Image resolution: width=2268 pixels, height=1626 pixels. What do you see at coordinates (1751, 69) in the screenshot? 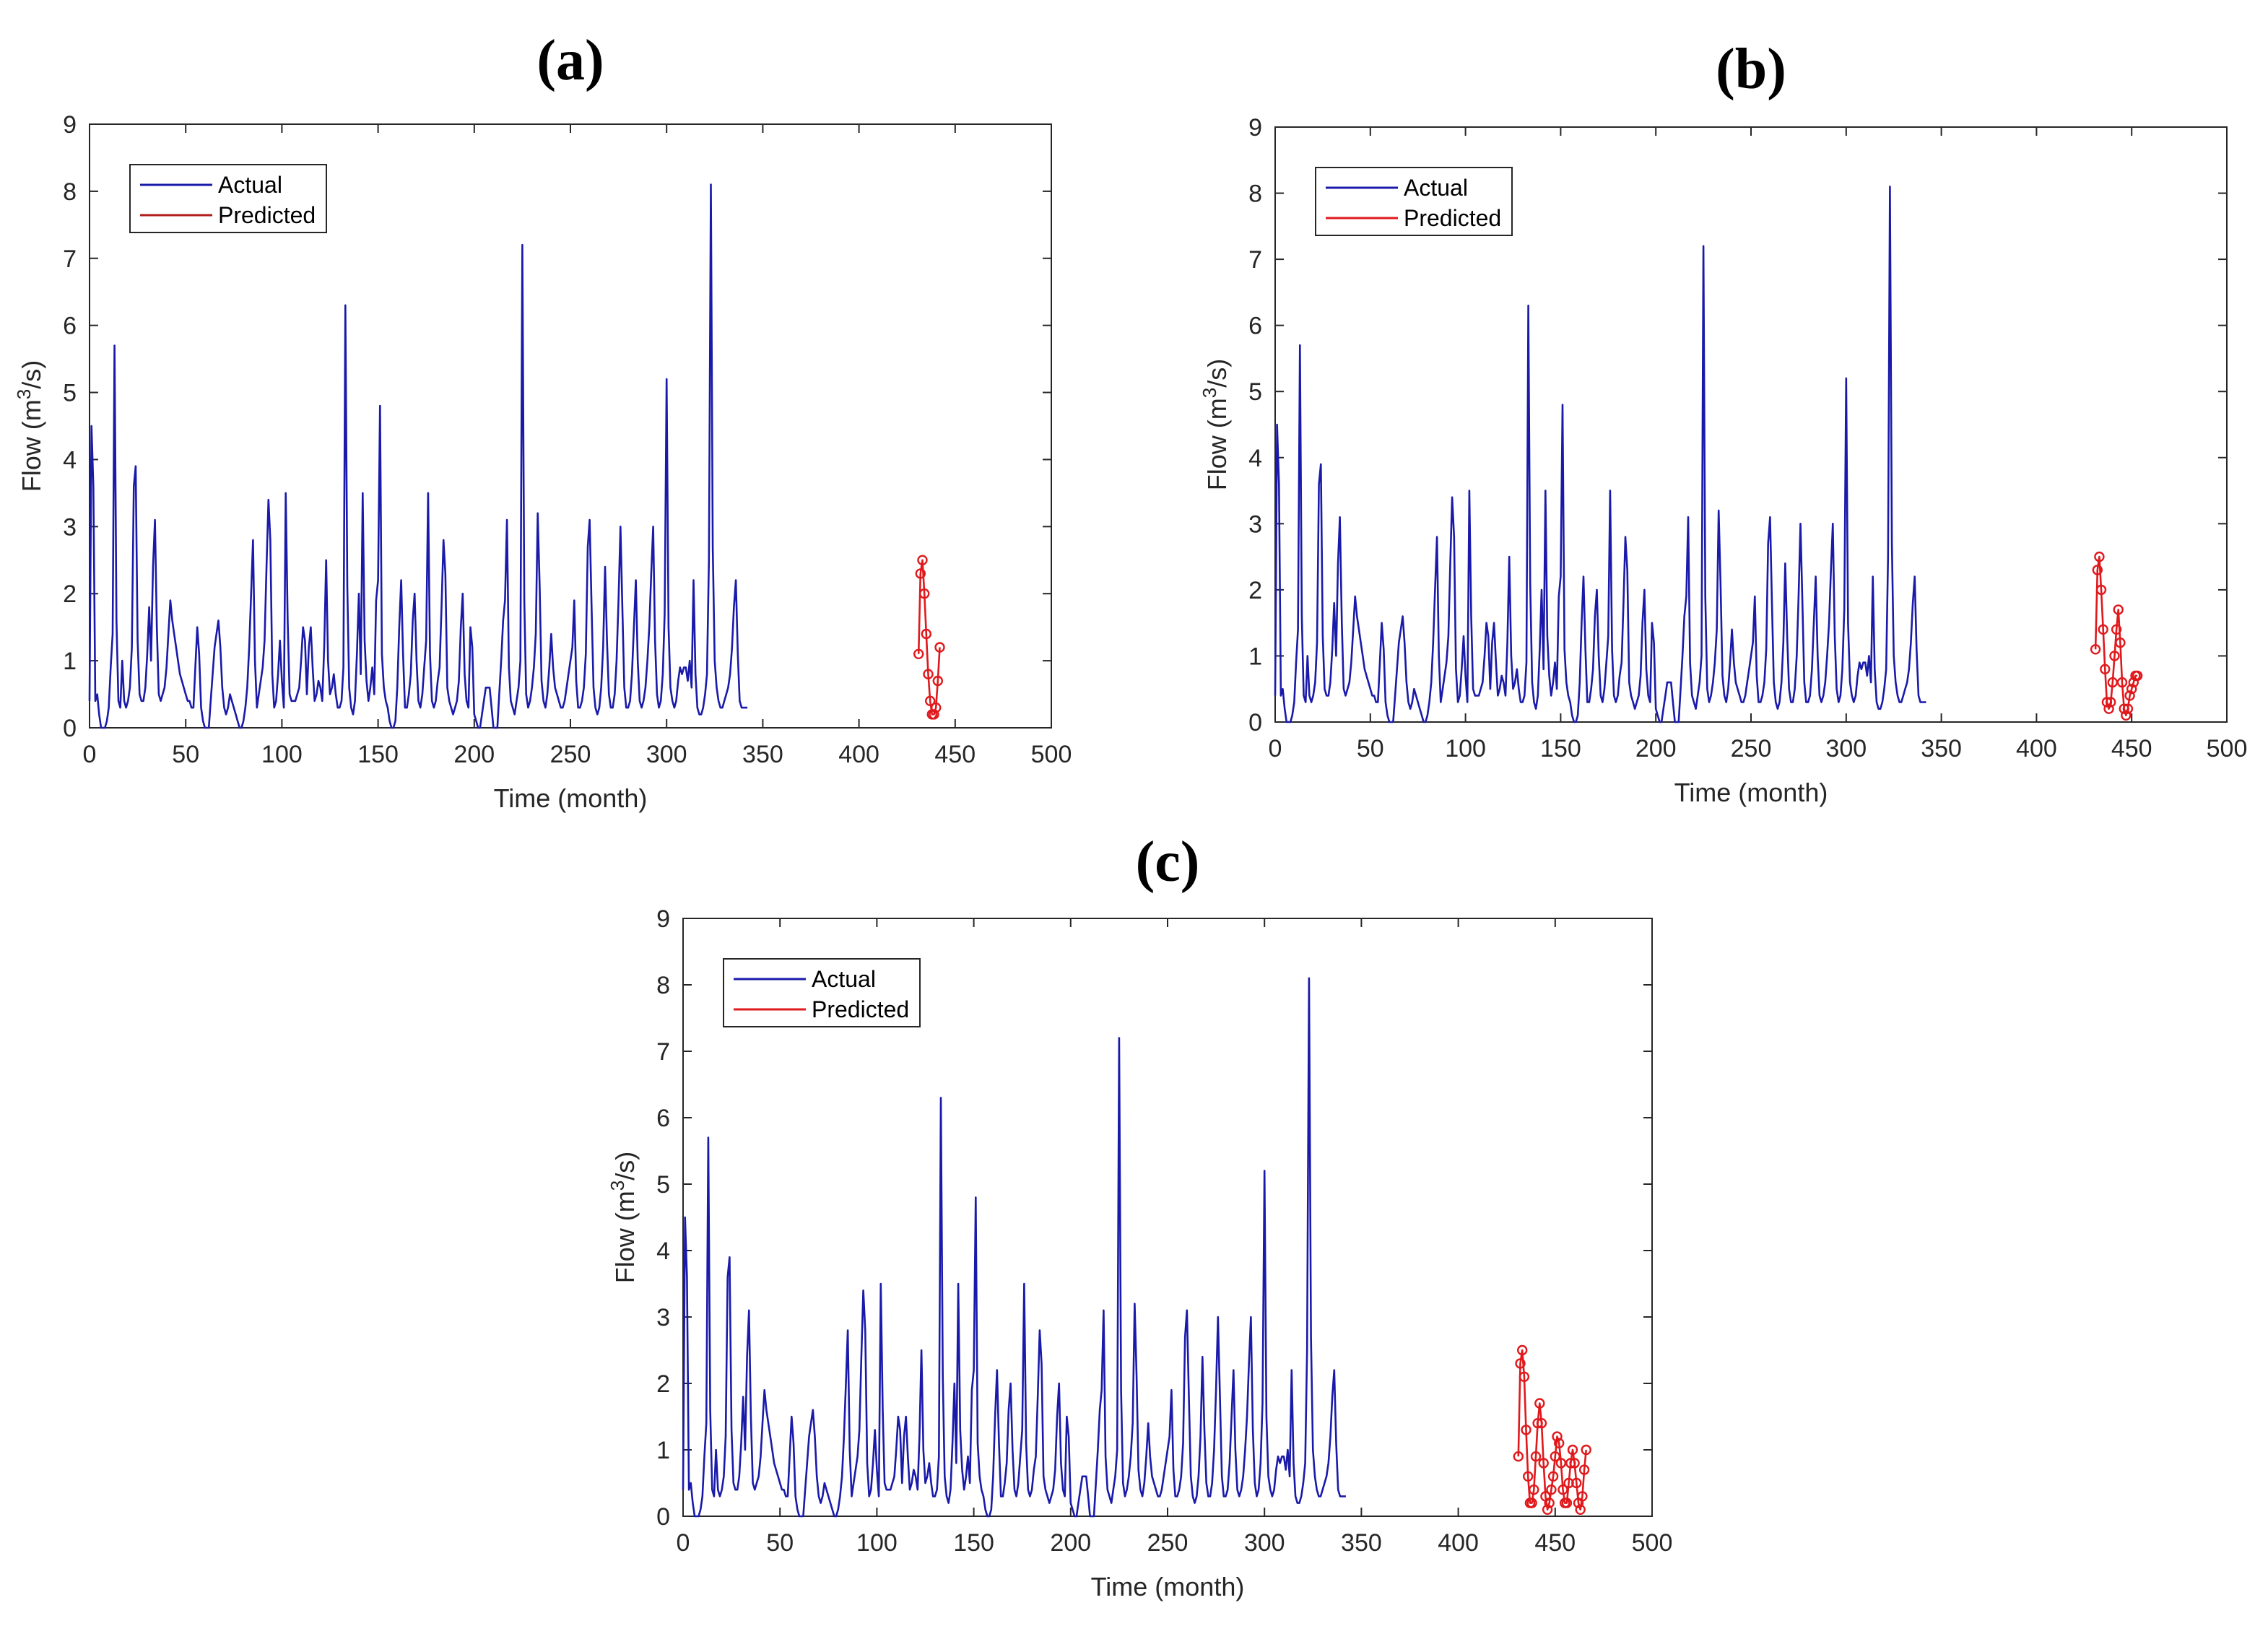
I see `panel-title: (b)` at bounding box center [1751, 69].